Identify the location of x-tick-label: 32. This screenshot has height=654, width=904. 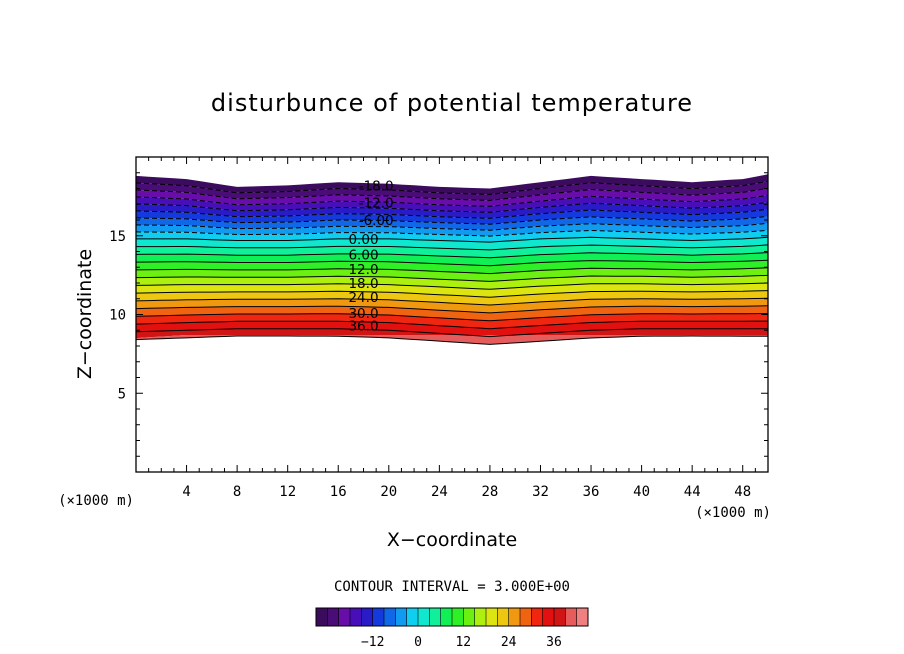
(540, 492).